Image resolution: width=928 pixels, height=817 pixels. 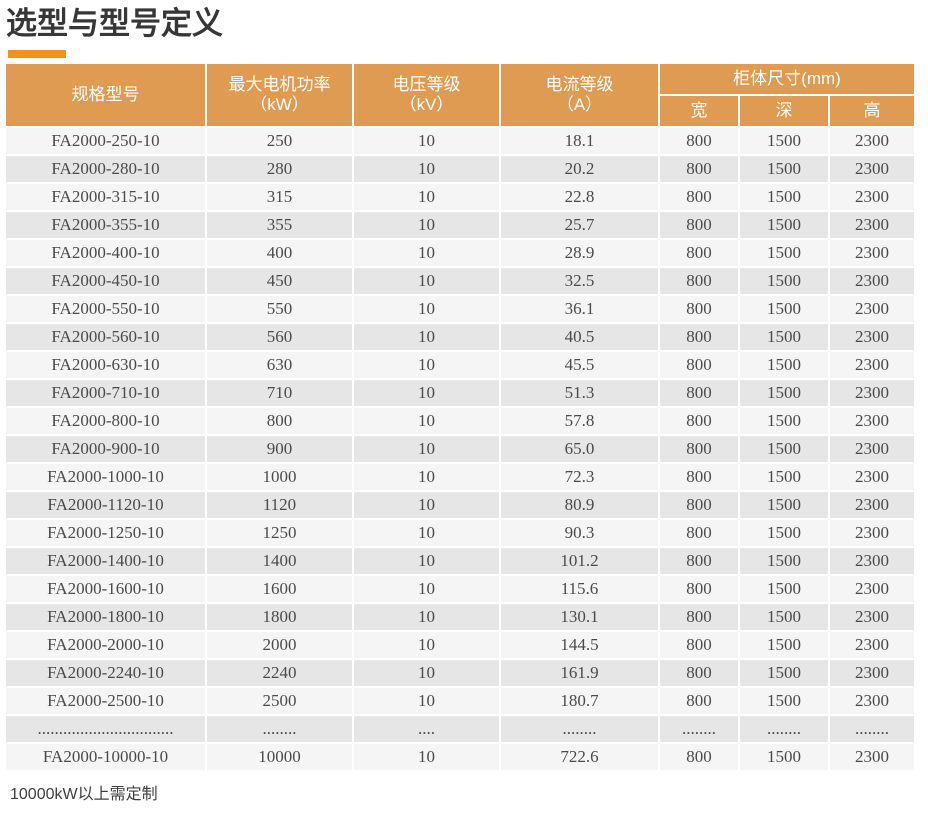 What do you see at coordinates (460, 281) in the screenshot?
I see `table-row: FA2000-450-10 450 10 32.5 800 1500 2300` at bounding box center [460, 281].